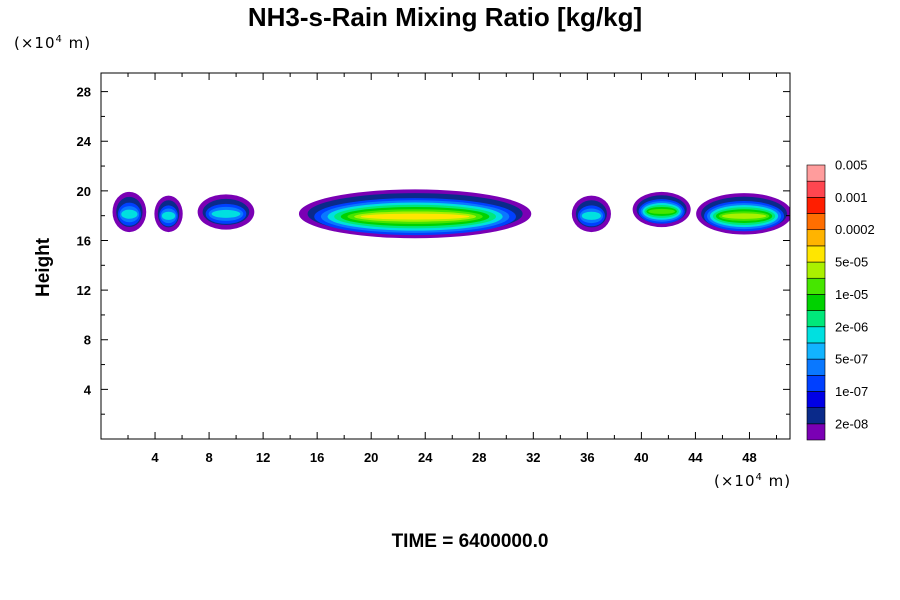 The image size is (900, 600). What do you see at coordinates (851, 391) in the screenshot?
I see `colorbar-label: 1e-07` at bounding box center [851, 391].